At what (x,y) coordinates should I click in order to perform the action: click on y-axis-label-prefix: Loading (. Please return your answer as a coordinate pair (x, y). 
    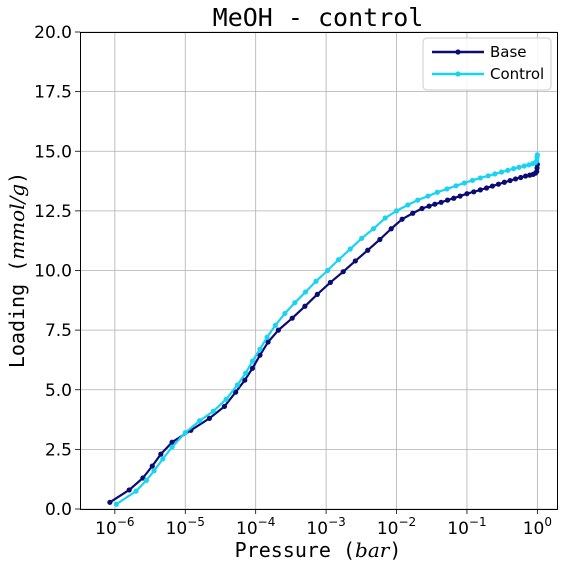
    Looking at the image, I should click on (17, 314).